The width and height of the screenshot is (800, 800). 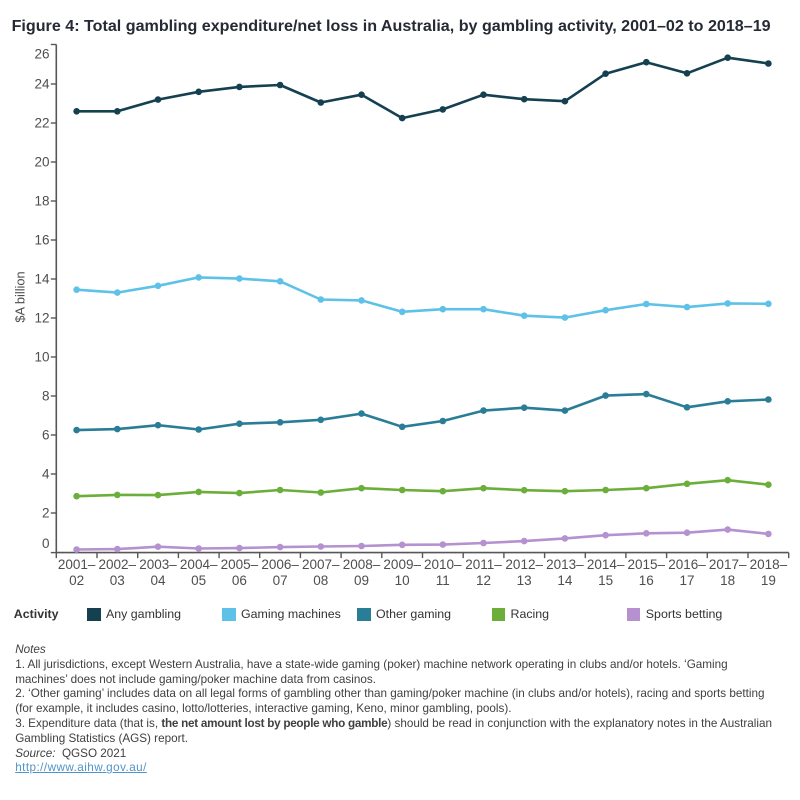 What do you see at coordinates (46, 396) in the screenshot?
I see `svg-text: 8` at bounding box center [46, 396].